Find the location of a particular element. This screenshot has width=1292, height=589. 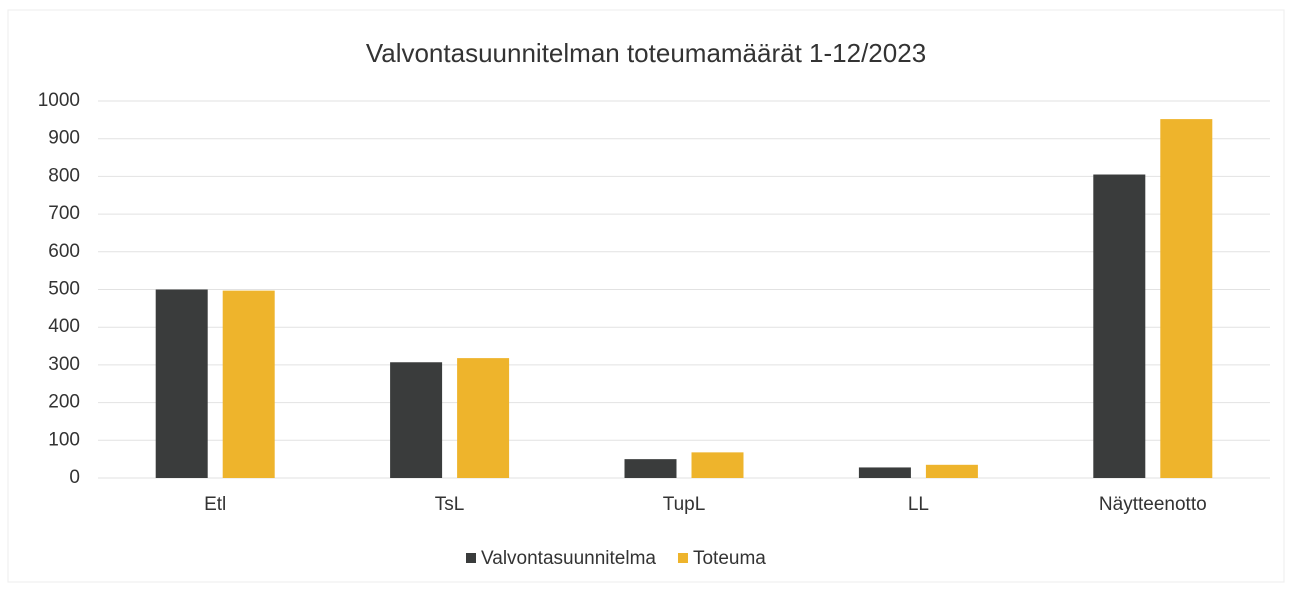

y-tick-label: 800 is located at coordinates (64, 175).